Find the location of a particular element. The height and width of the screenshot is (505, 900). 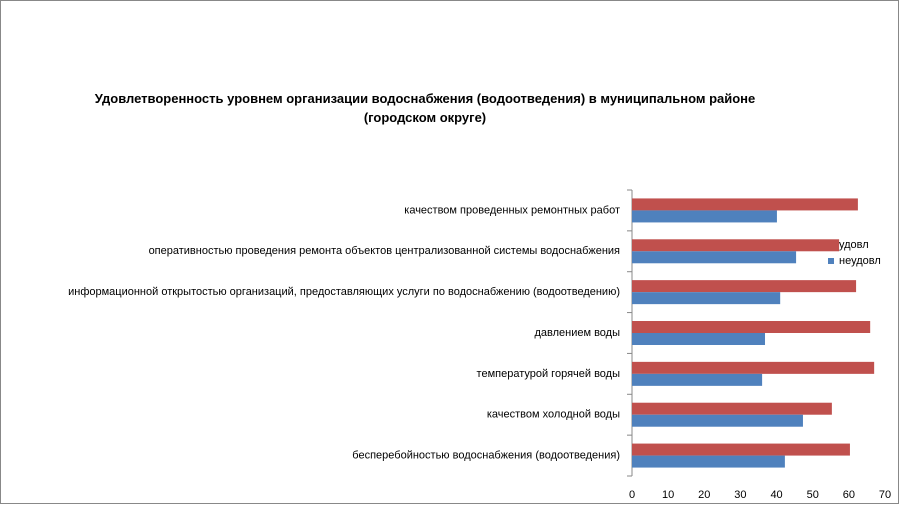

x-tick-label: 20 is located at coordinates (704, 495).